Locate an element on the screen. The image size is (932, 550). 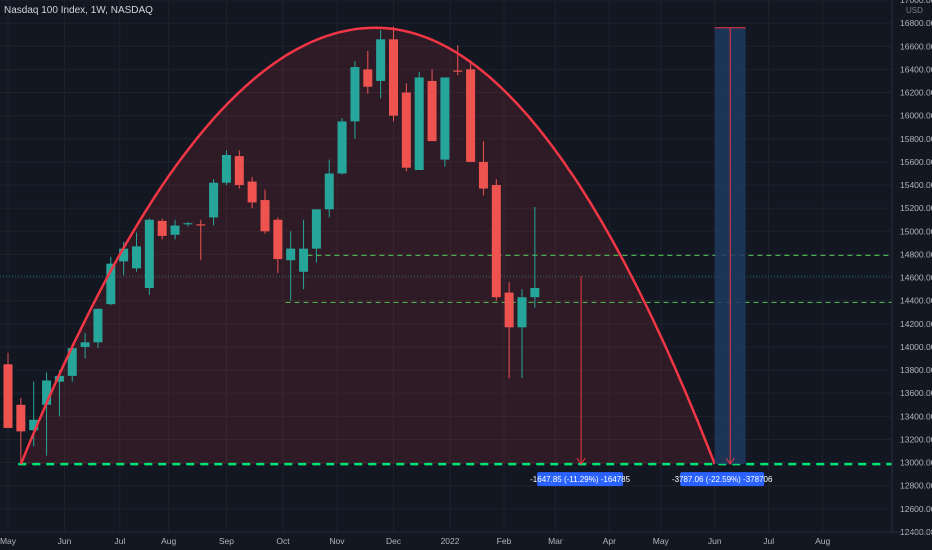
y-tick-label: 14800.00 is located at coordinates (916, 254).